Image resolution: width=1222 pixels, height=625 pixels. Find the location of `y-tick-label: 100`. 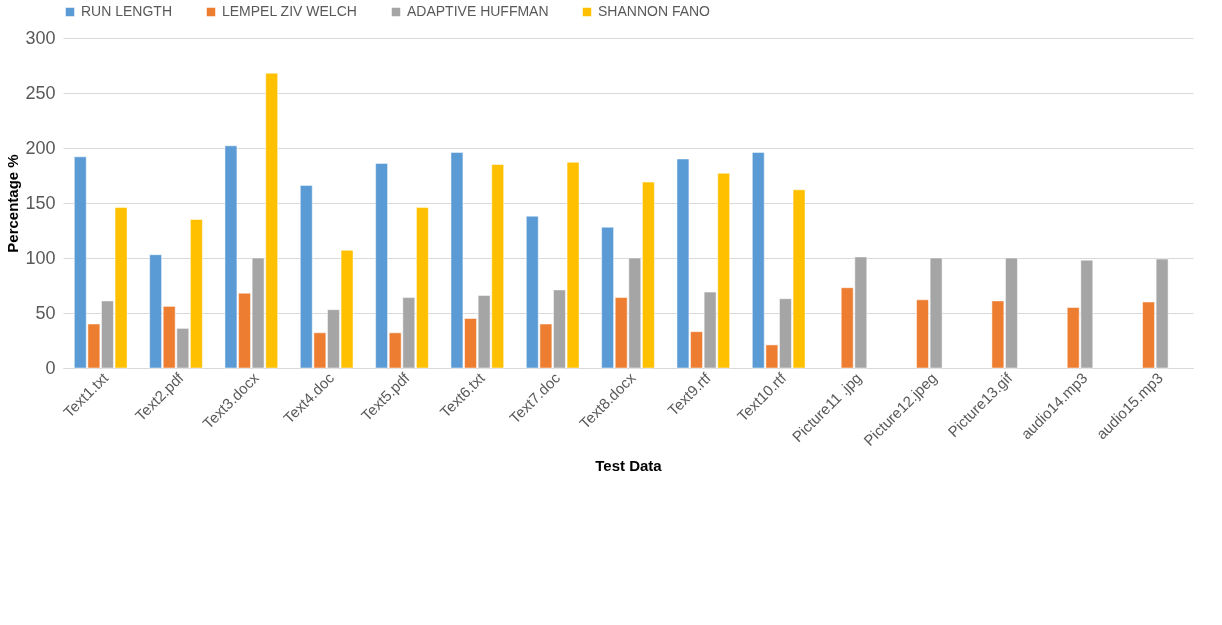

y-tick-label: 100 is located at coordinates (40, 257).